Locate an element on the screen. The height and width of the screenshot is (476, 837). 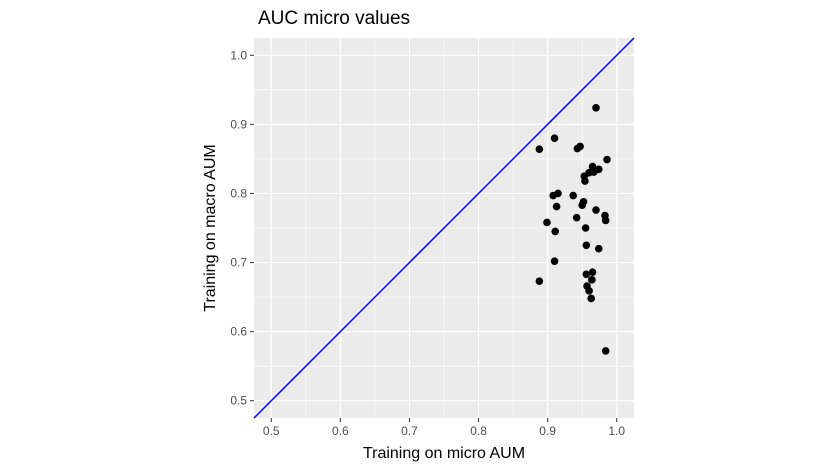
y-axis-title: Training on macro AUM is located at coordinates (210, 227).